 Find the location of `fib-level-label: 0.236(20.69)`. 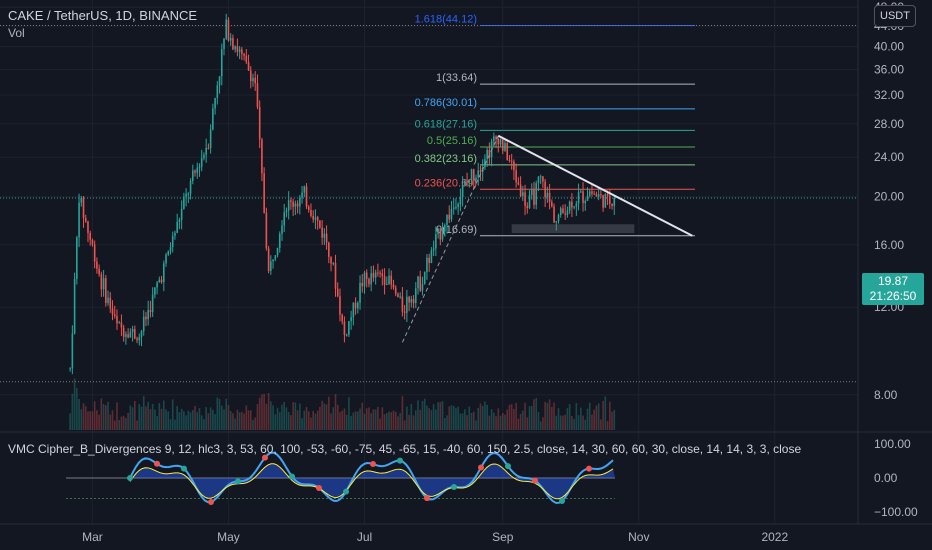

fib-level-label: 0.236(20.69) is located at coordinates (446, 183).